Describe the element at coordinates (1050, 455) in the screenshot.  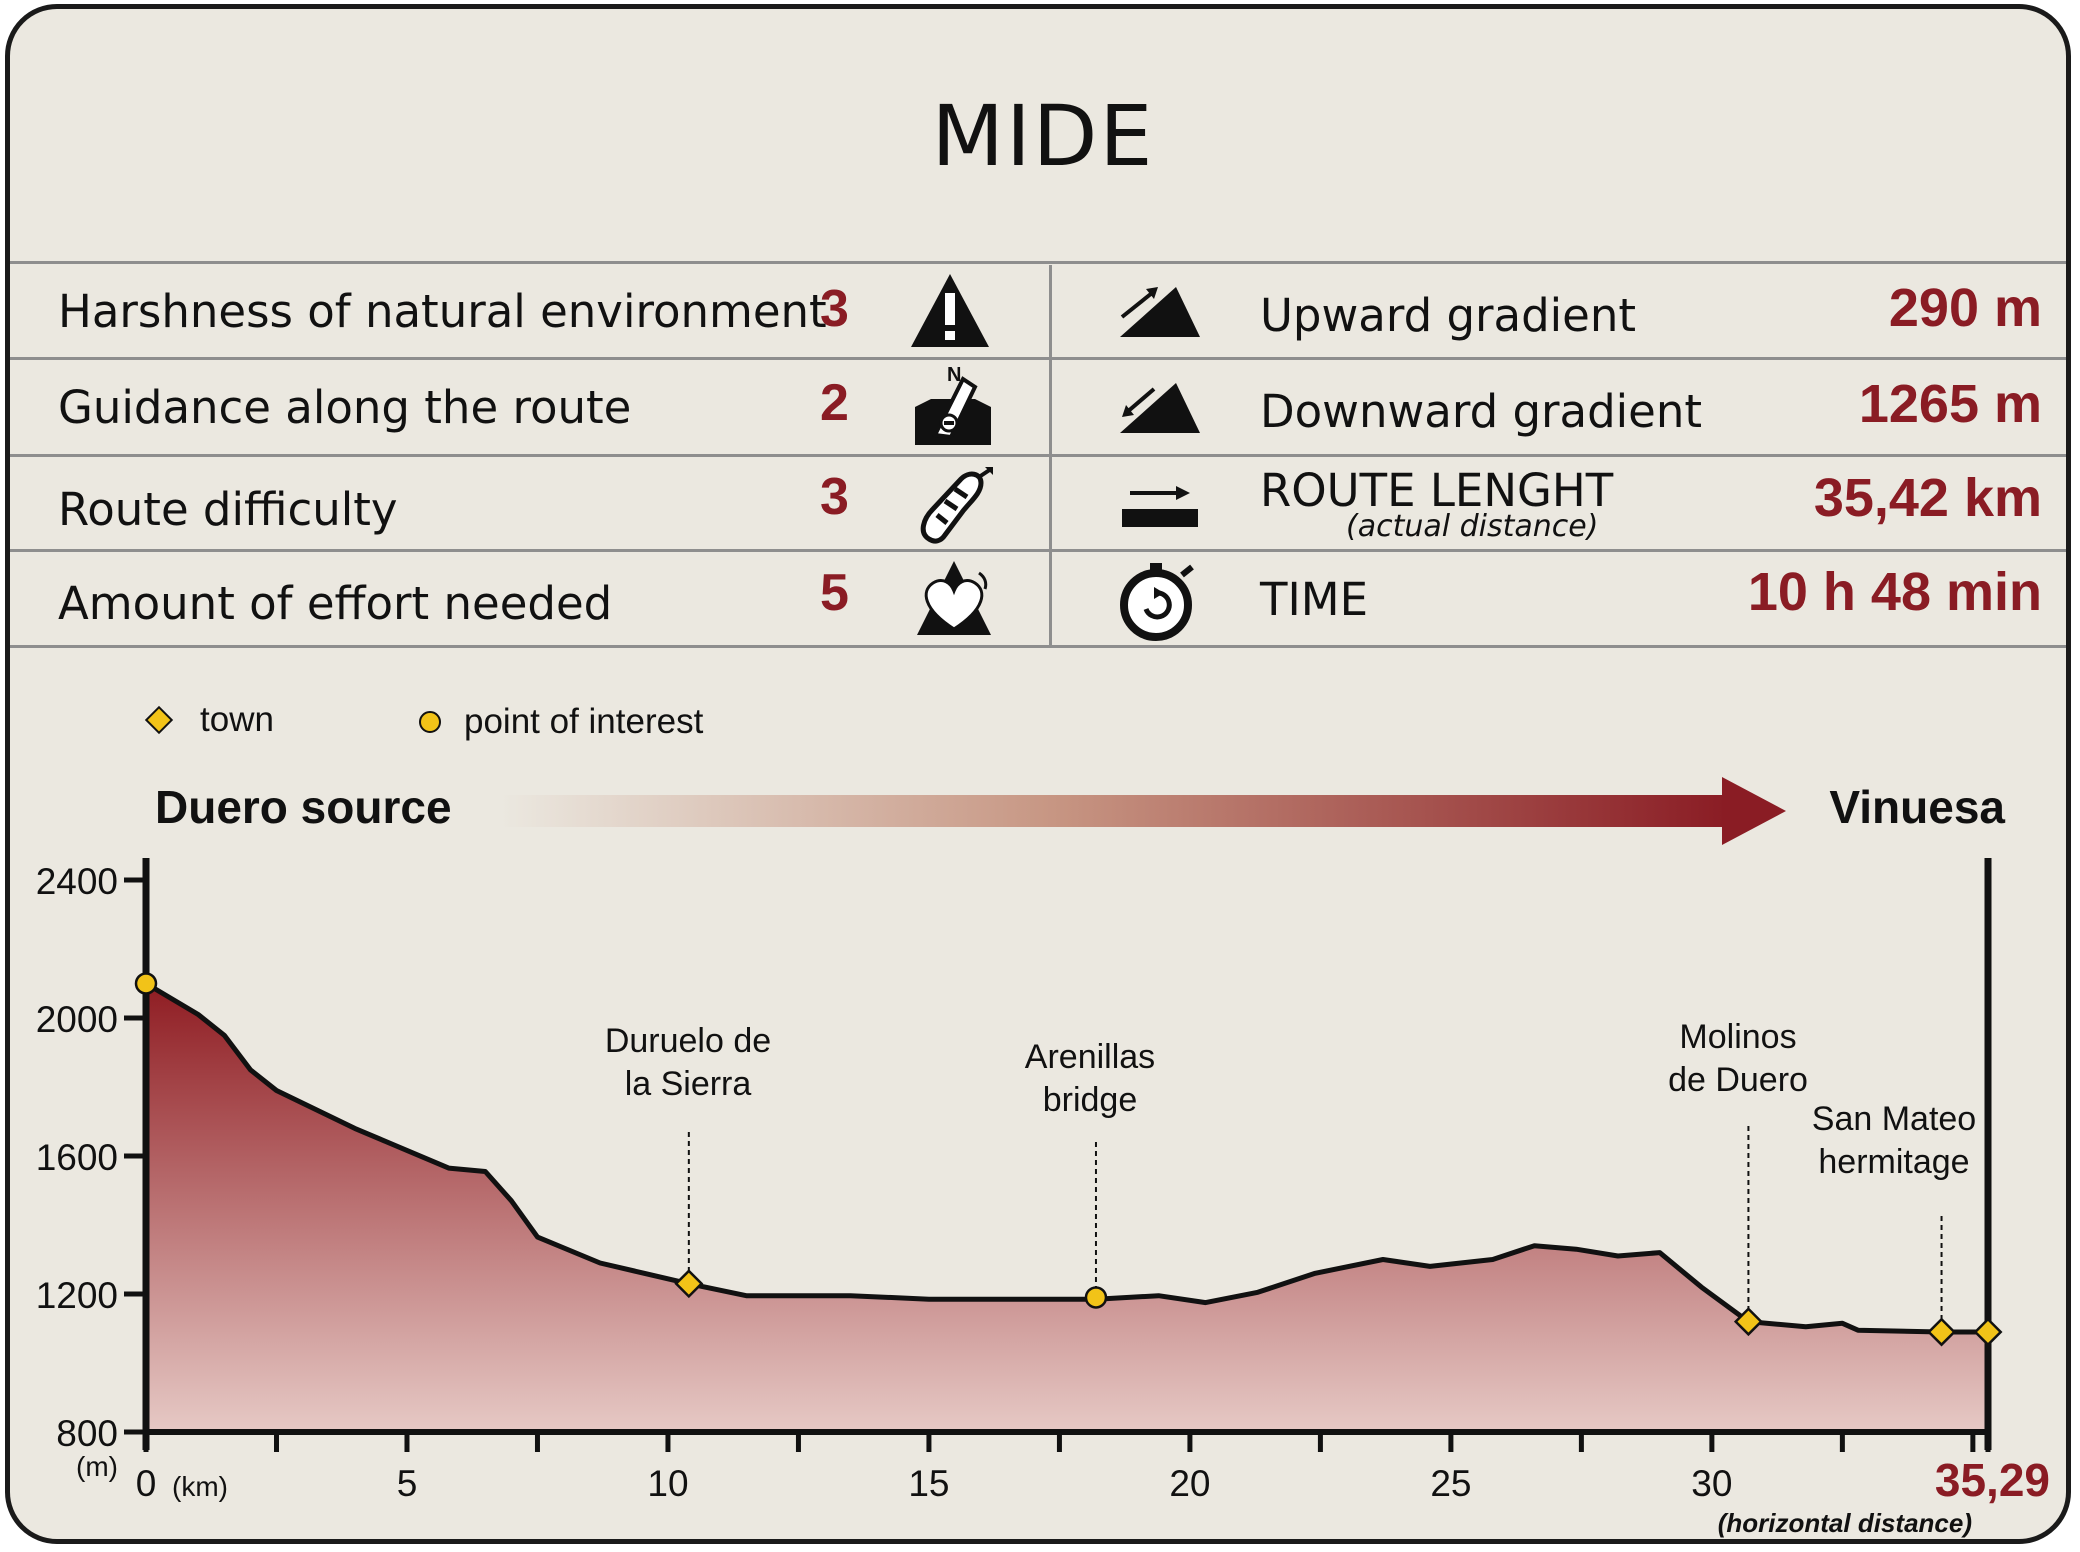
I see `table-column-divider` at that location.